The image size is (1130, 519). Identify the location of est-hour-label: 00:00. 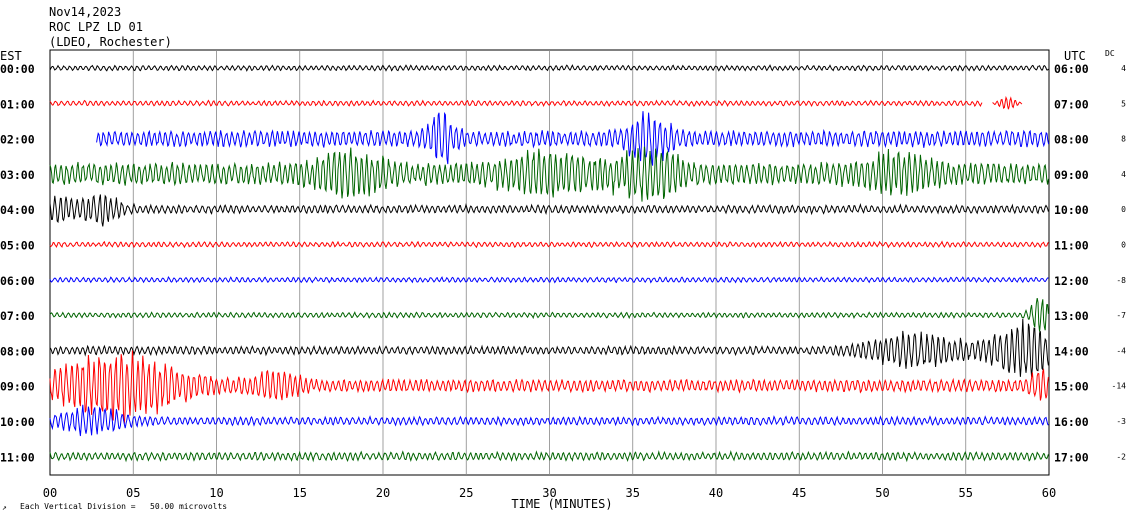
(17, 69).